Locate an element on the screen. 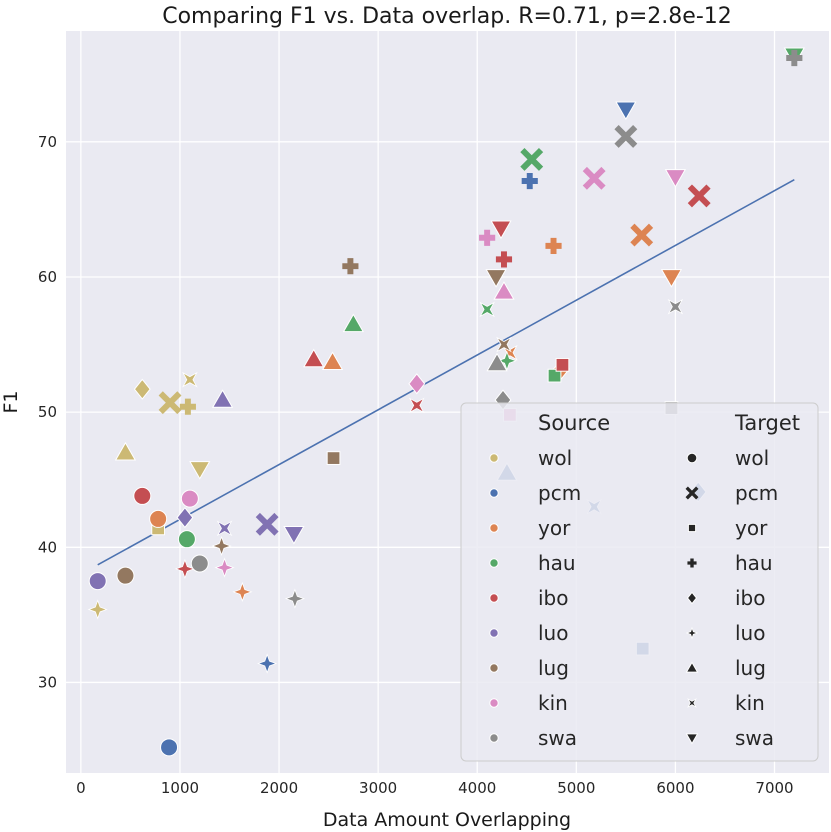  legend-target-marker-hau is located at coordinates (692, 563).